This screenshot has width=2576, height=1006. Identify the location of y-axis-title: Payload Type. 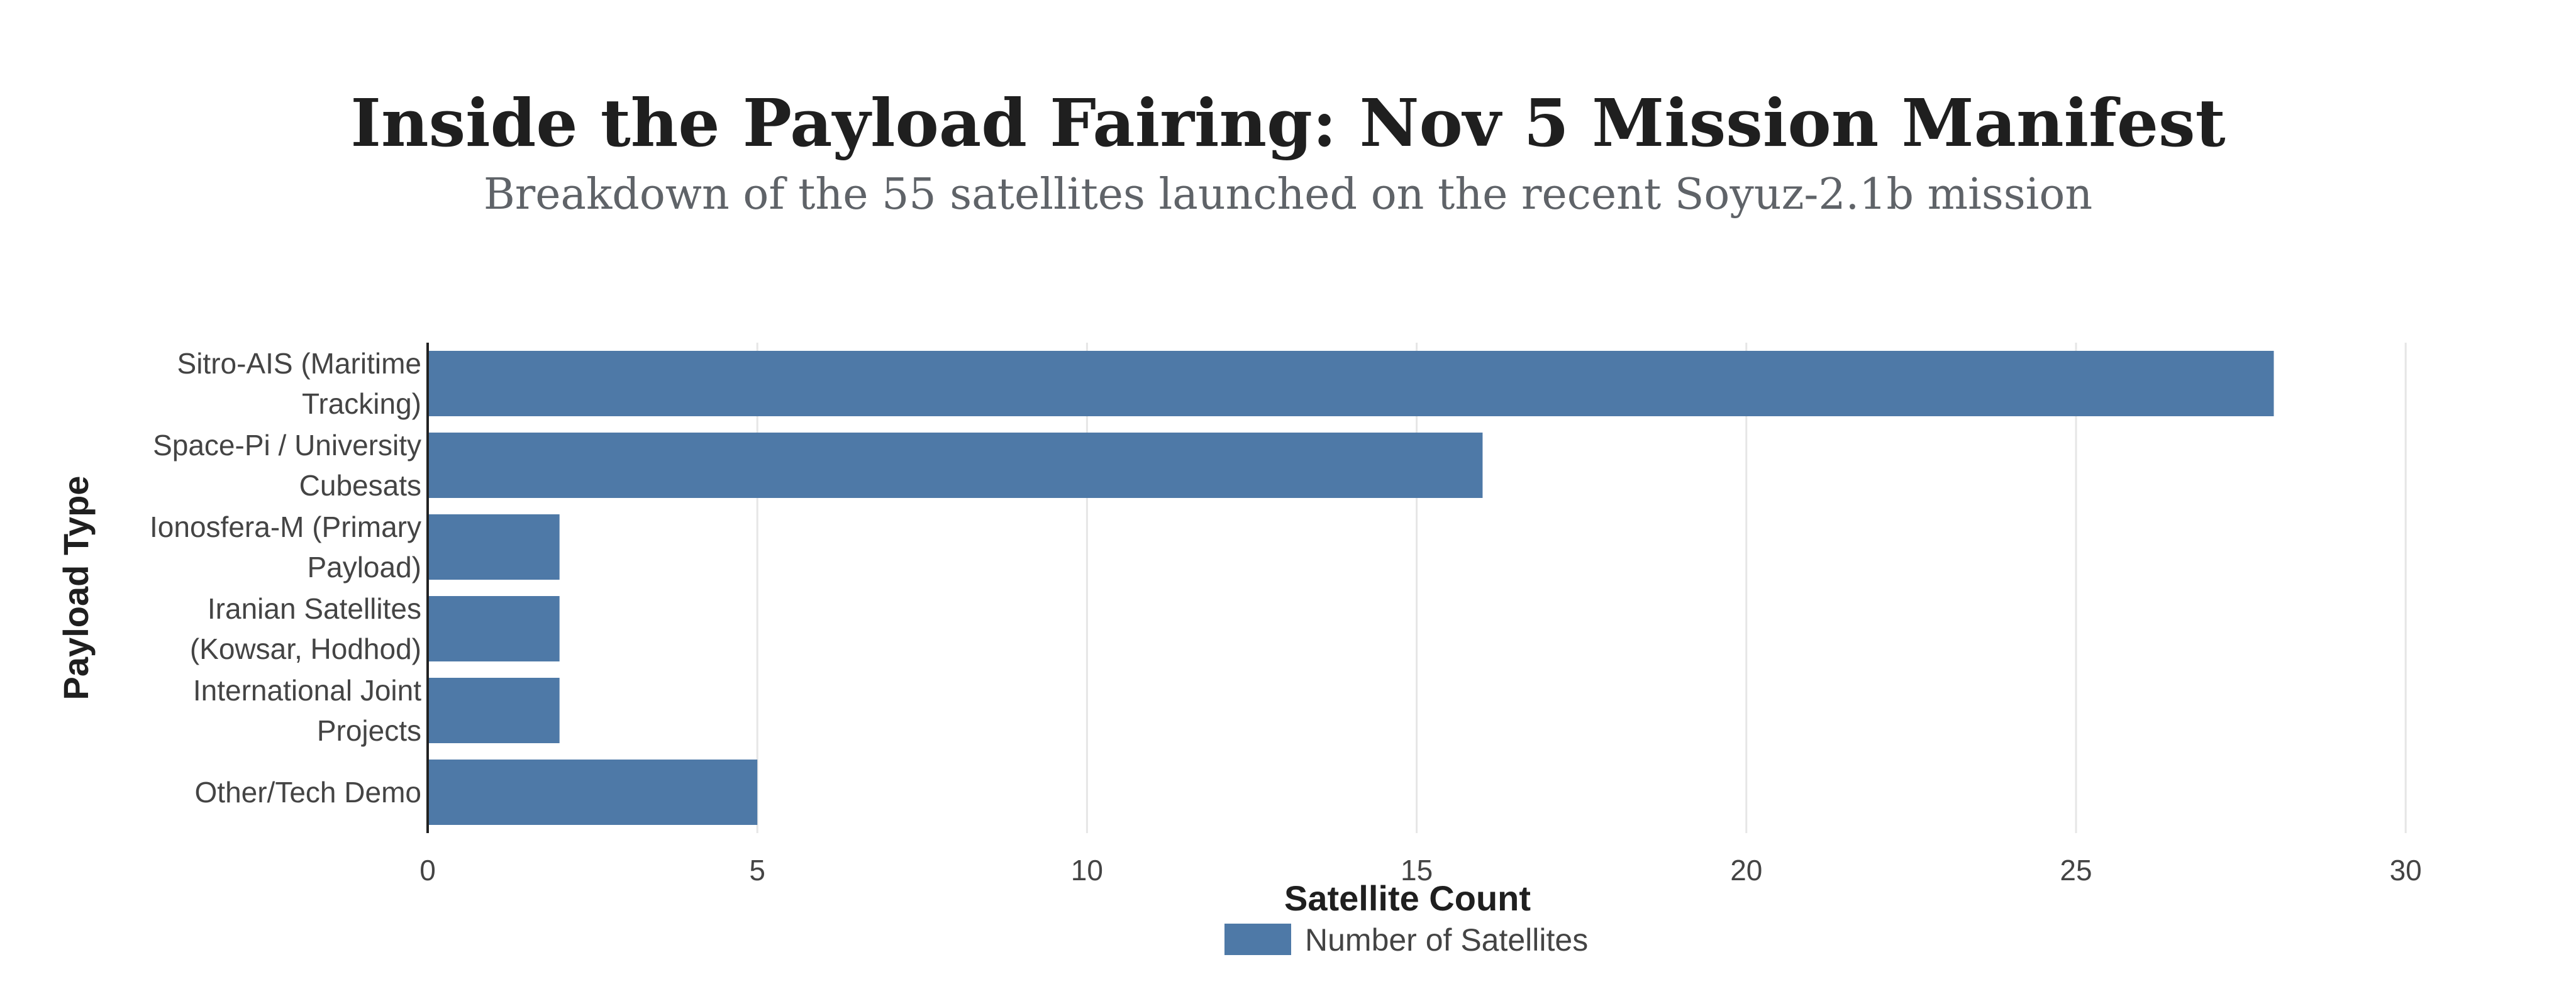
(76, 588).